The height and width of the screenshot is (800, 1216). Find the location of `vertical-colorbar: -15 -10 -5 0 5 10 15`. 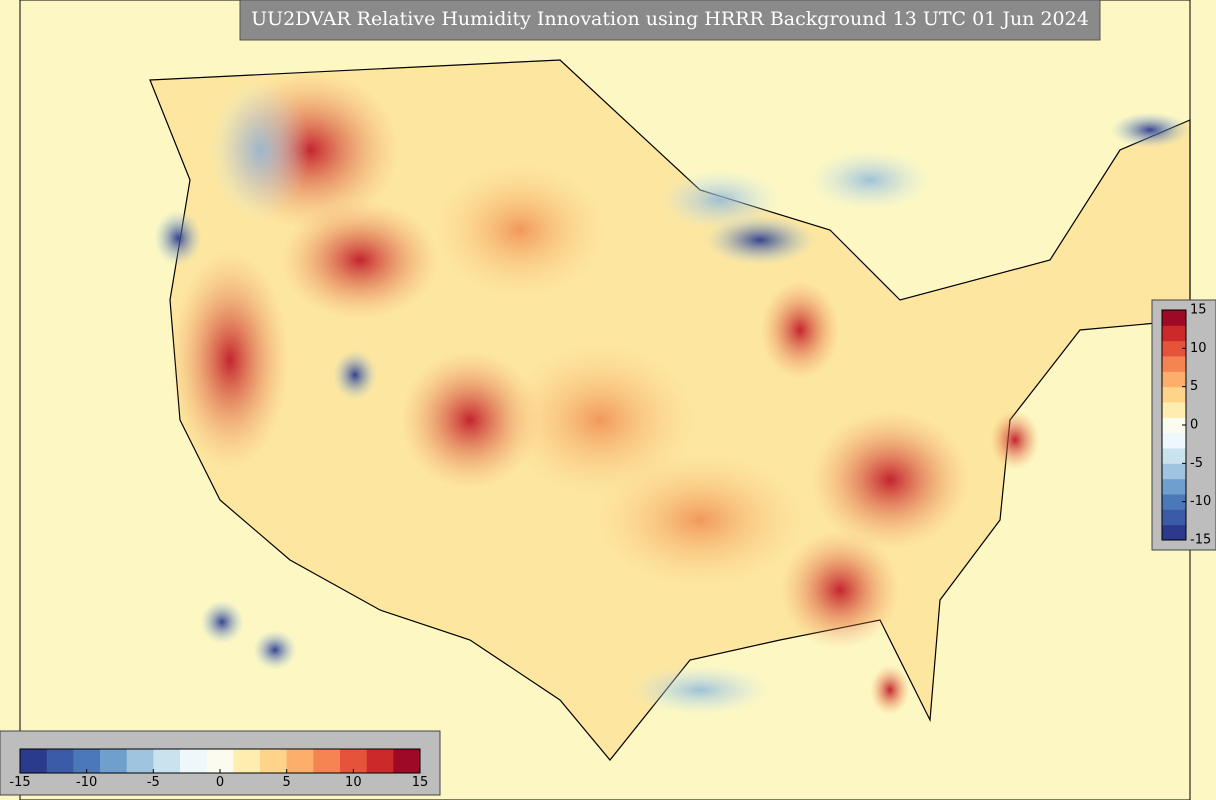

vertical-colorbar: -15 -10 -5 0 5 10 15 is located at coordinates (1186, 425).